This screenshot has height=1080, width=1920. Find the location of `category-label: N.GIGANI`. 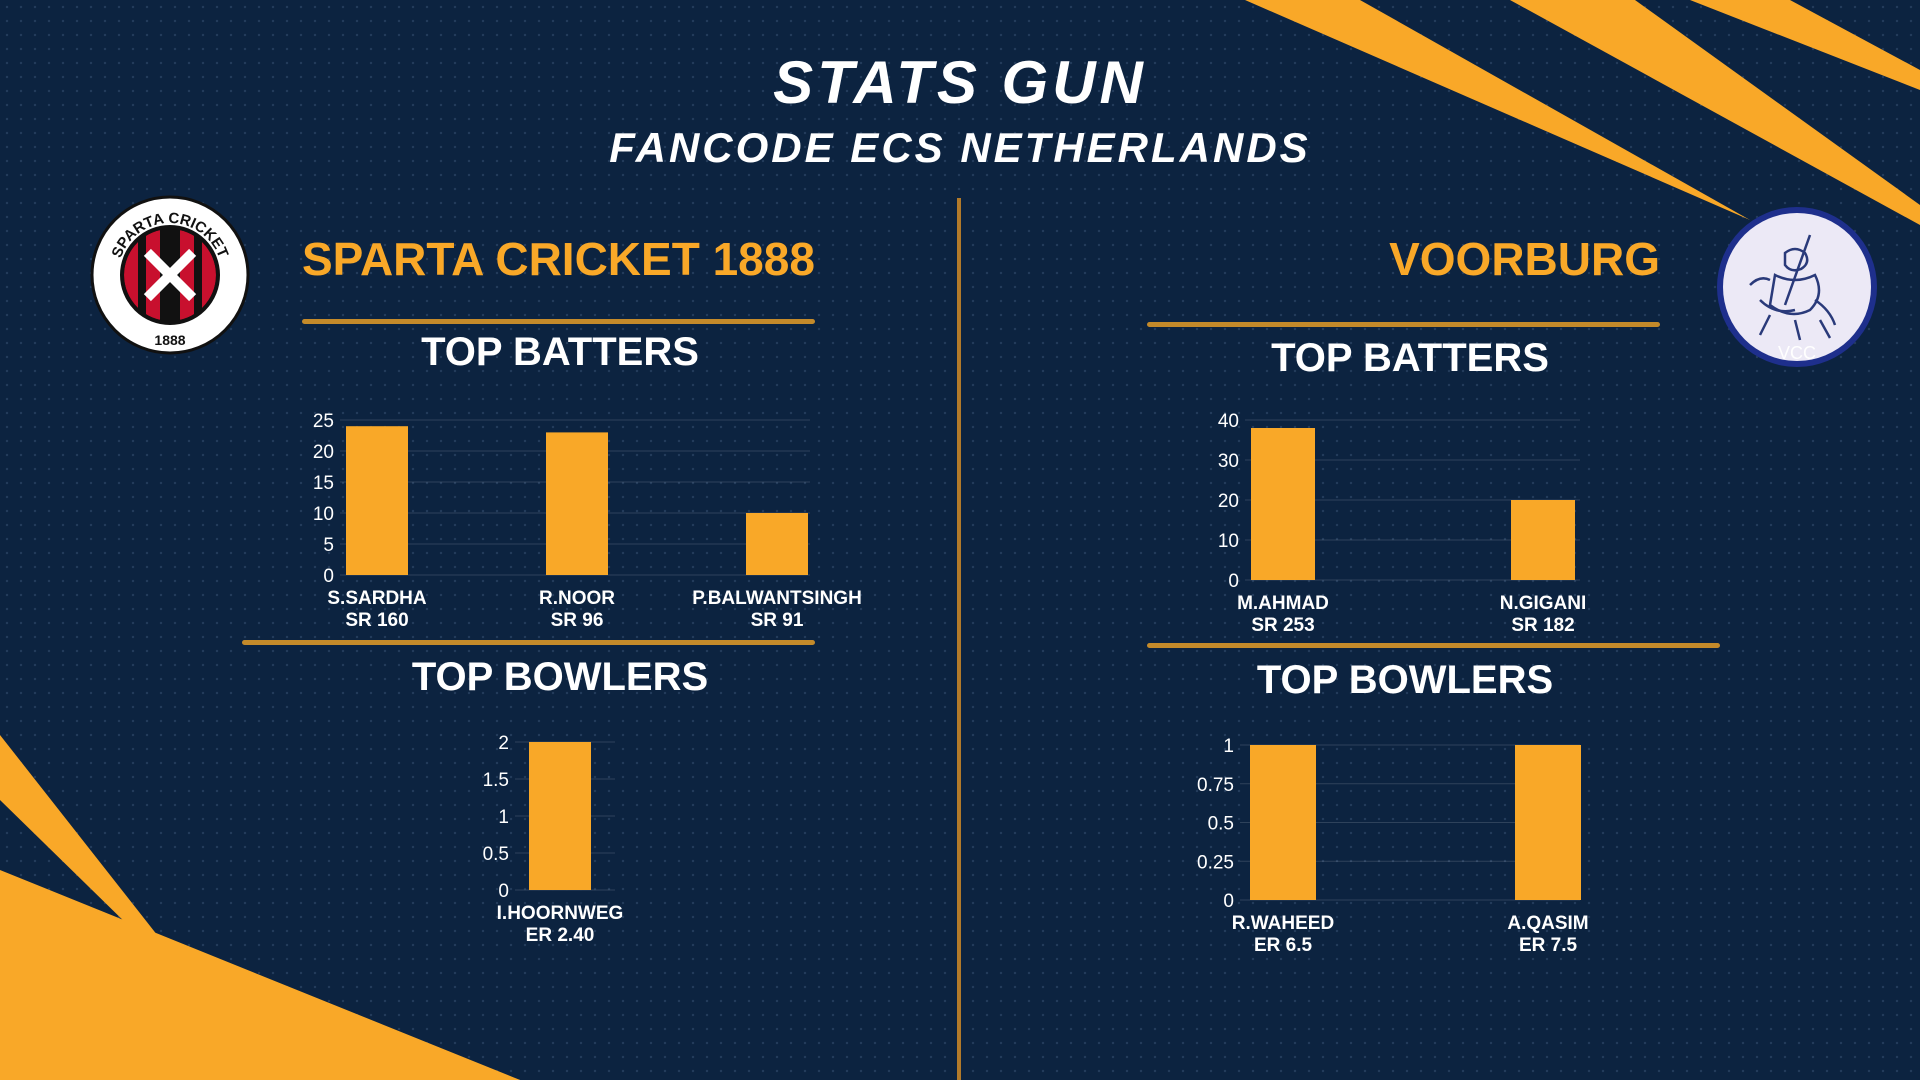

category-label: N.GIGANI is located at coordinates (1543, 603).